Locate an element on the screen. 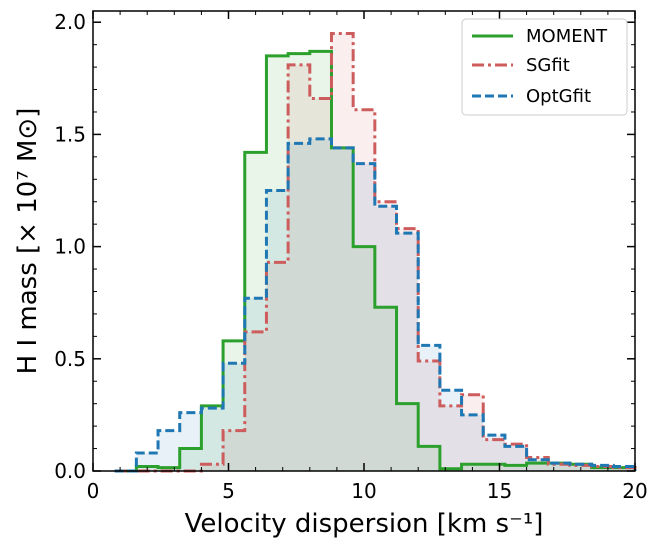 This screenshot has width=660, height=552. legend: MOMENT SGfit OptGfit is located at coordinates (544, 67).